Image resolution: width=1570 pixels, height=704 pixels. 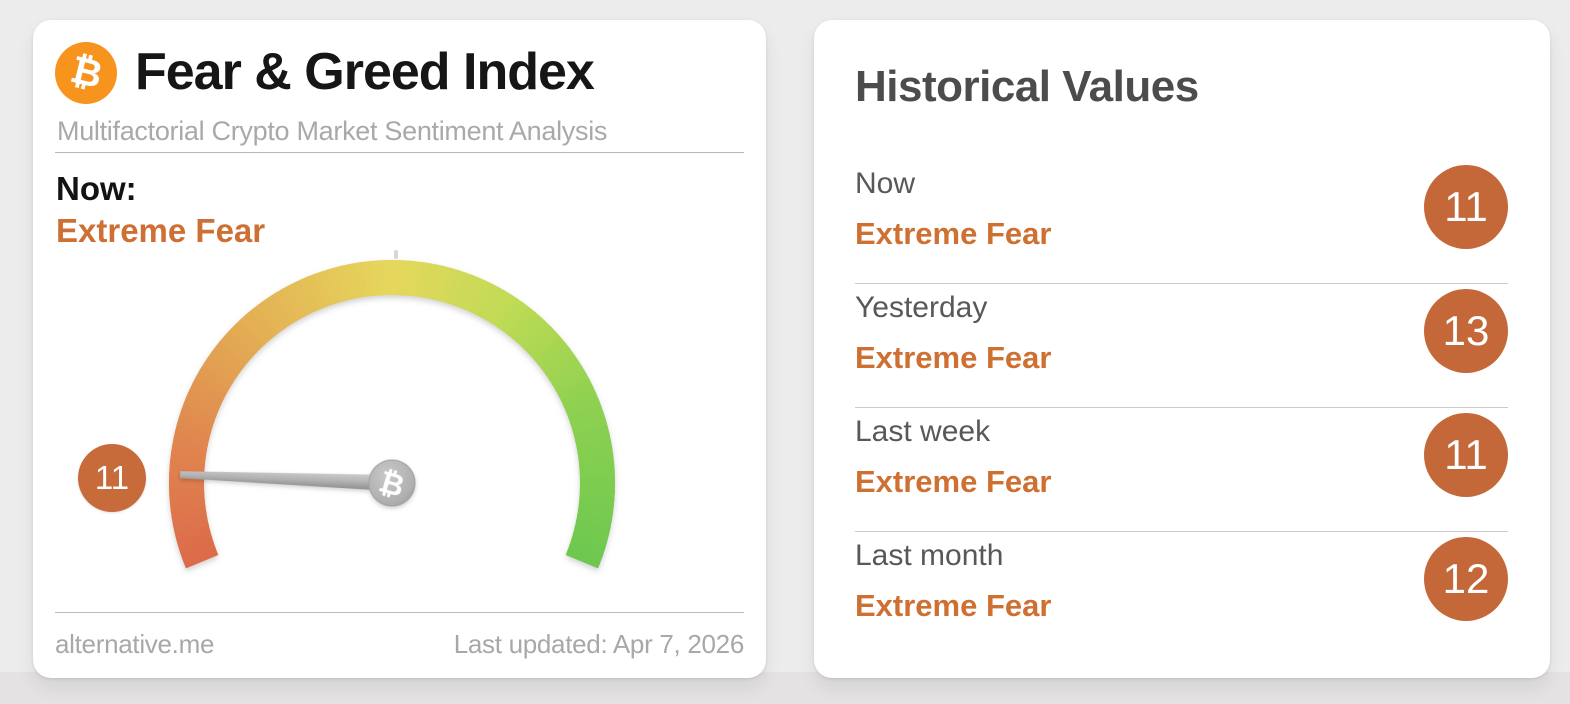 I want to click on row-label: Yesterday, so click(x=921, y=307).